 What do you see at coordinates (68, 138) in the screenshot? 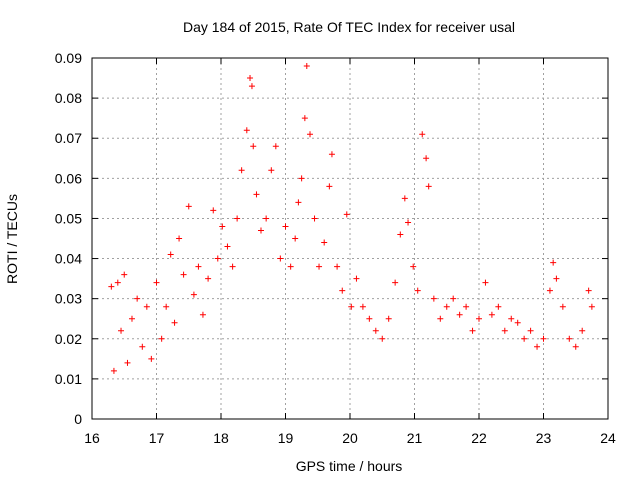
I see `y-tick-label: 0.07` at bounding box center [68, 138].